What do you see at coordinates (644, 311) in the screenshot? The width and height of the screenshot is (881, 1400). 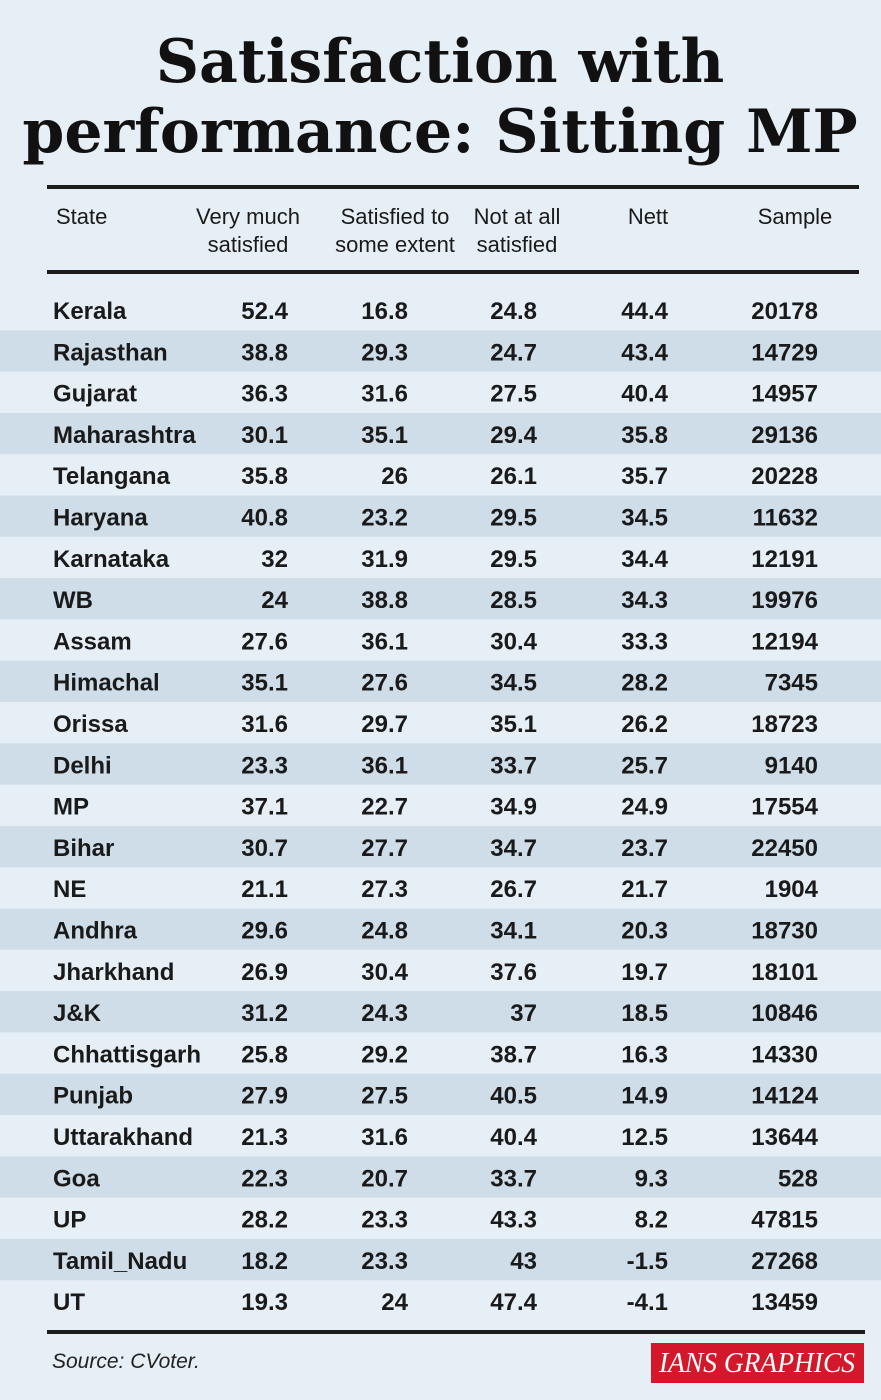 I see `table-cell: 44.4` at bounding box center [644, 311].